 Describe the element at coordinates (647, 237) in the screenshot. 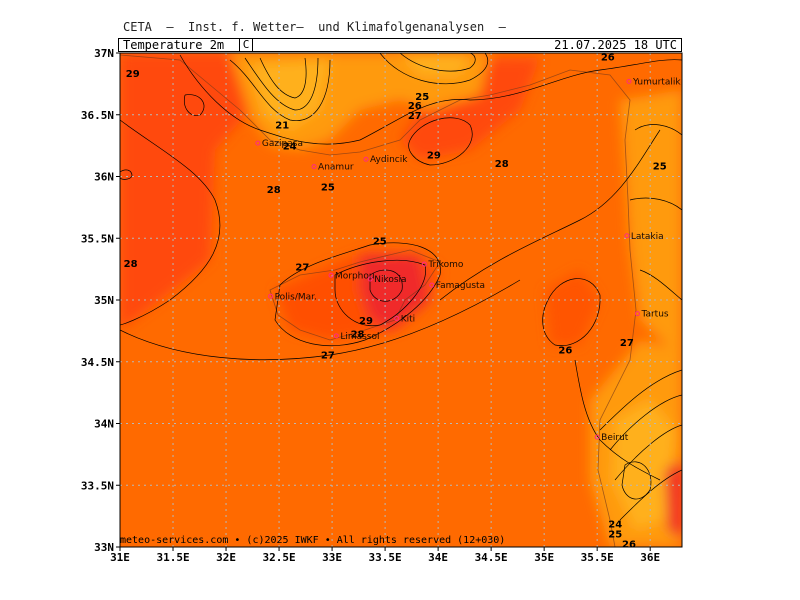

I see `place-name: Latakia` at that location.